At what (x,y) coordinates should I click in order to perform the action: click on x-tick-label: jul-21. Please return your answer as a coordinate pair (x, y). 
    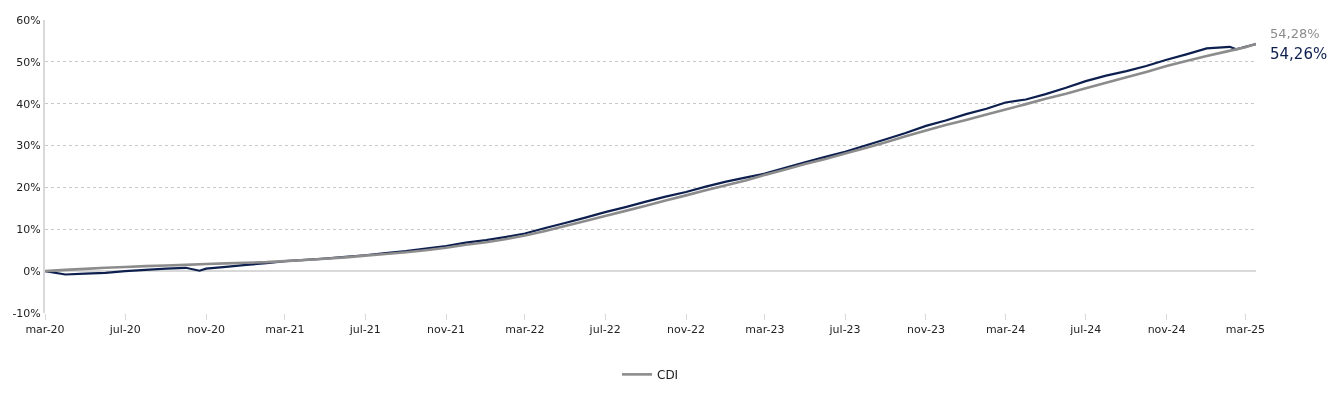
    Looking at the image, I should click on (364, 330).